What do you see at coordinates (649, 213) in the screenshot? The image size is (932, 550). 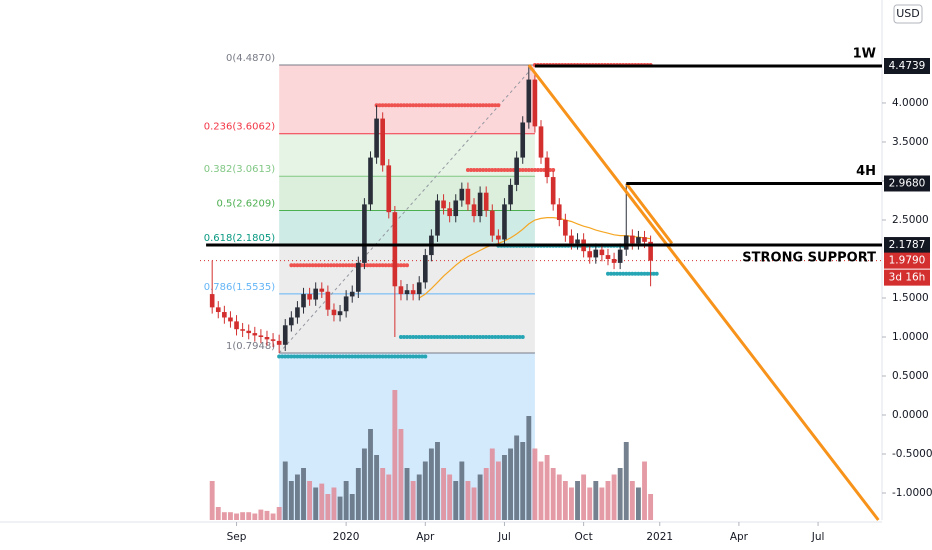 I see `trendline` at bounding box center [649, 213].